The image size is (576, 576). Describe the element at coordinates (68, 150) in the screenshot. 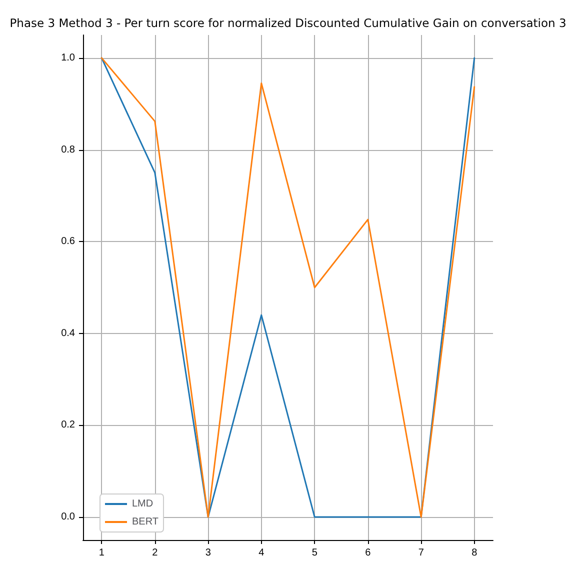

I see `y-tick-label: 0.8` at that location.